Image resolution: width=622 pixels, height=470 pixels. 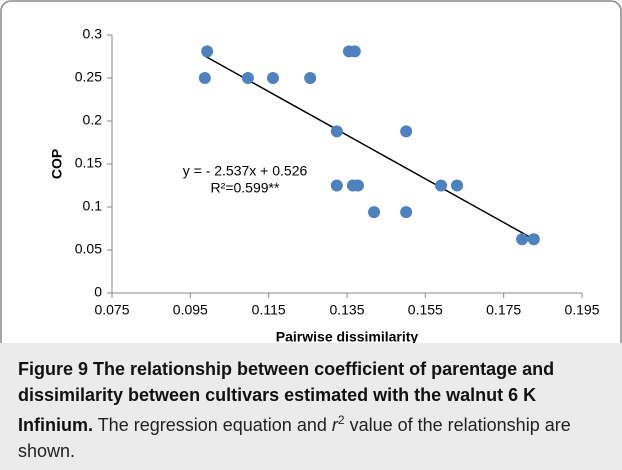 I want to click on caption-italic: r, so click(x=334, y=425).